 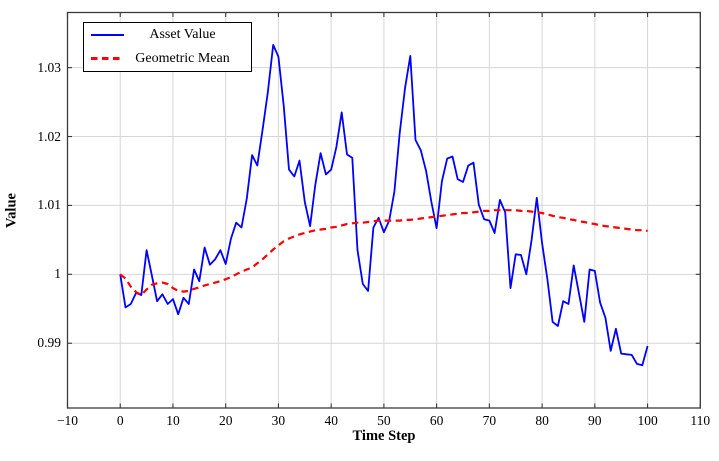 I want to click on x-tick-label: 30, so click(x=278, y=420).